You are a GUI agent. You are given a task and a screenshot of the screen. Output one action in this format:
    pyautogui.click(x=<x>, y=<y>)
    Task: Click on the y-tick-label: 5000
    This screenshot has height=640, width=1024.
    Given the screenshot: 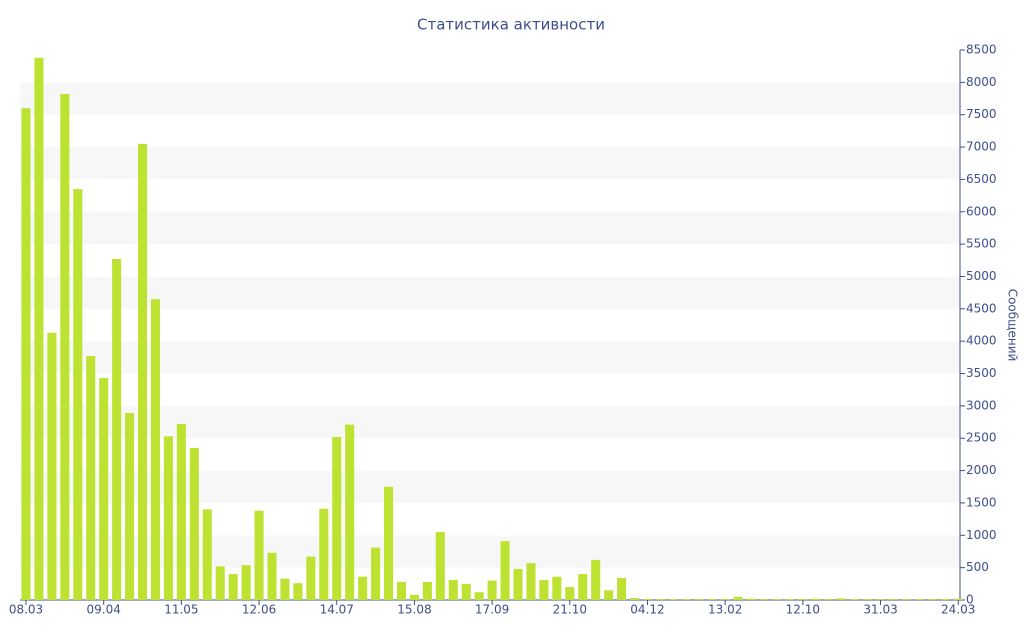 What is the action you would take?
    pyautogui.click(x=981, y=276)
    